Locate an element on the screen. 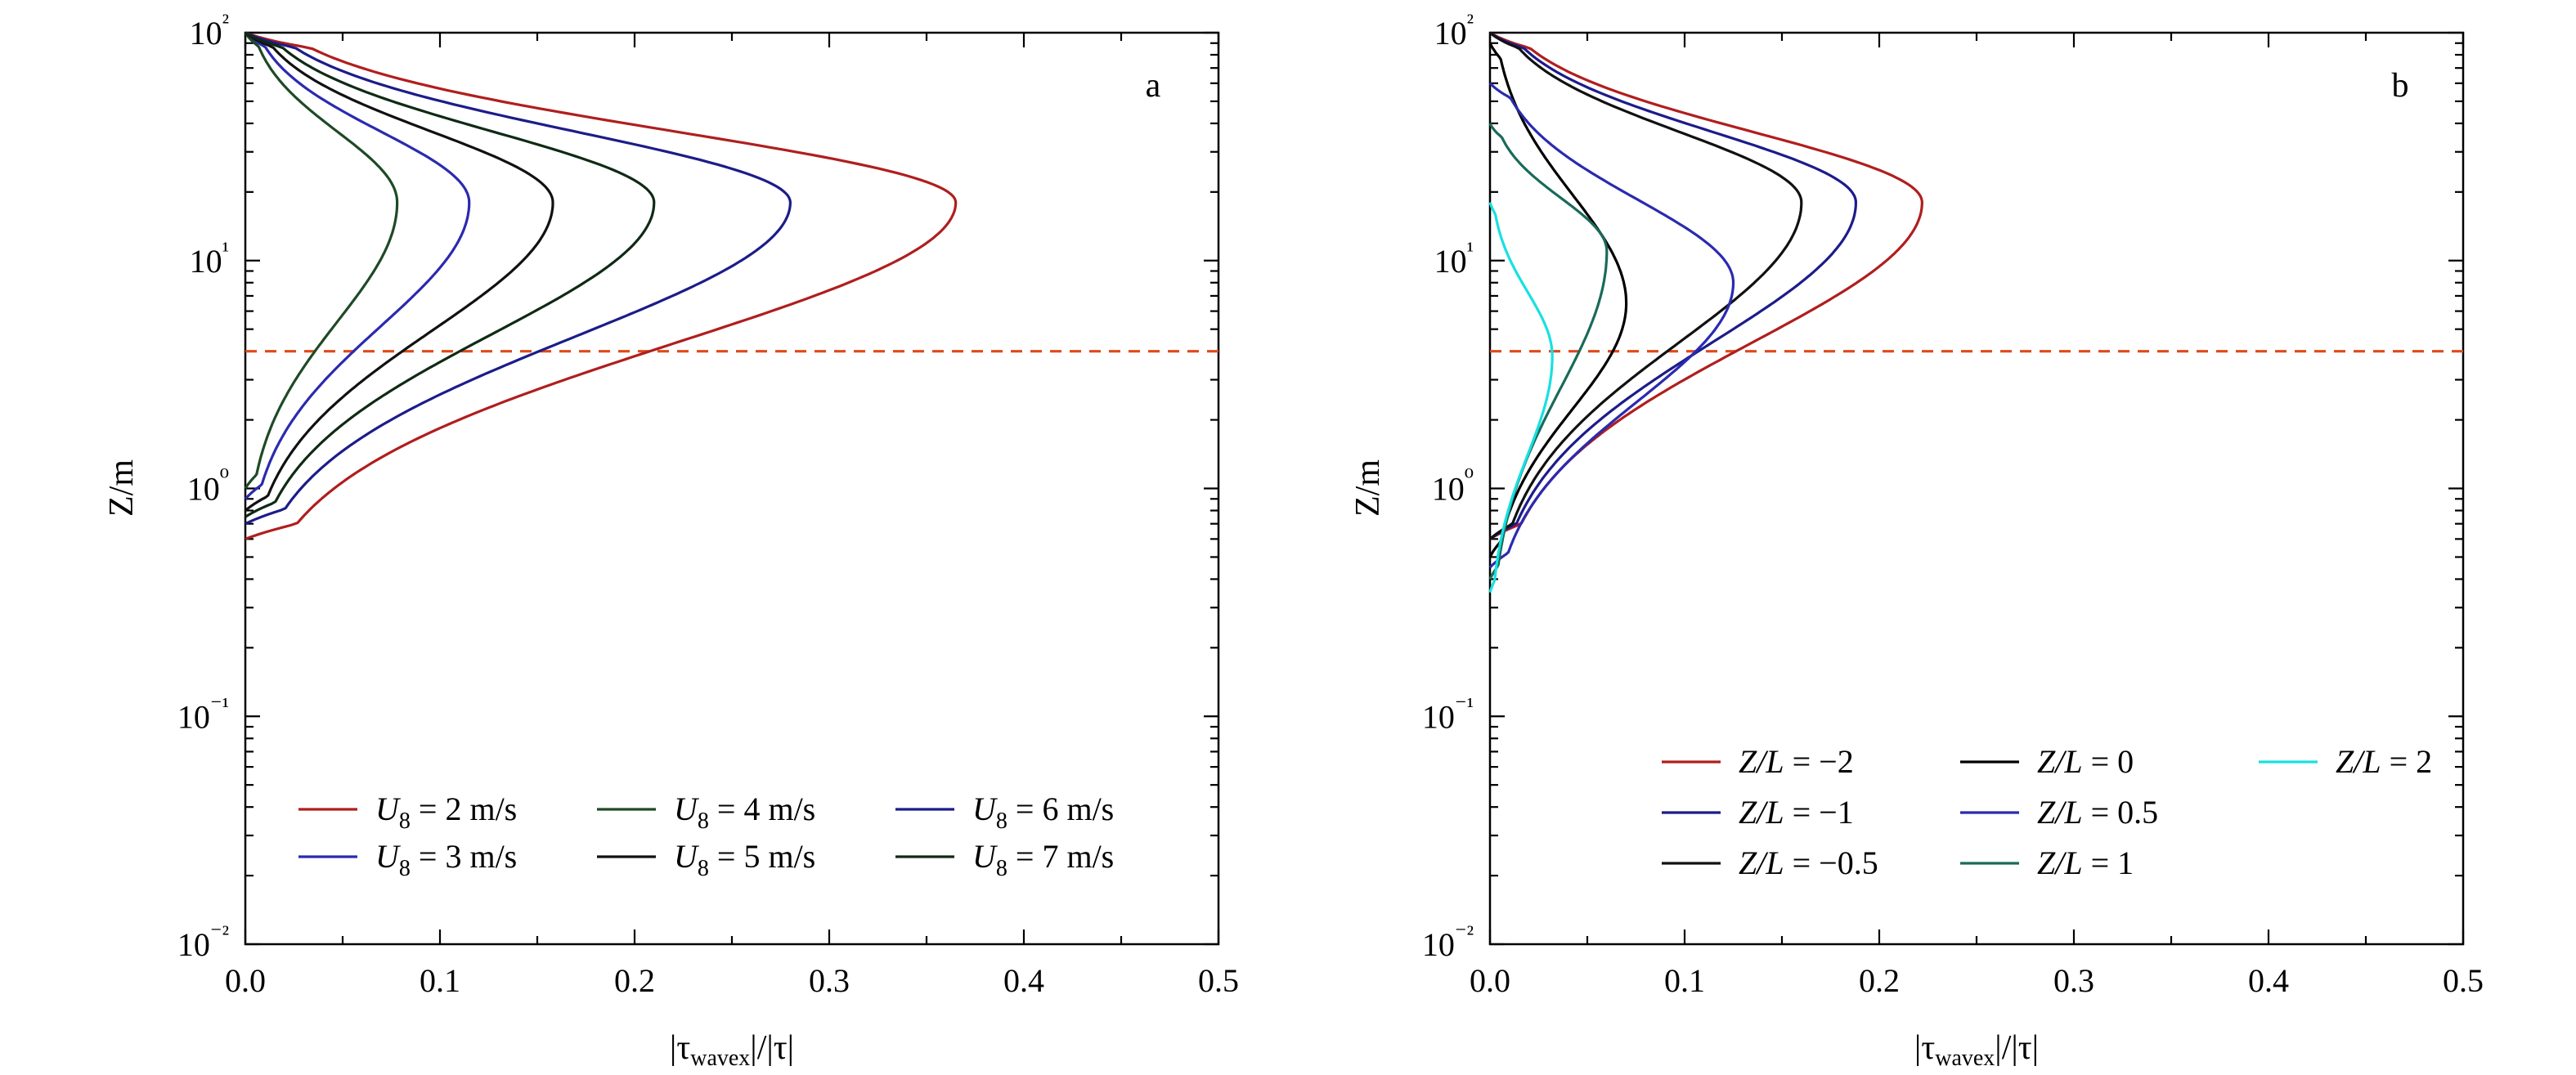 The image size is (2576, 1075). legend-label: U8 = 5 m/s is located at coordinates (744, 859).